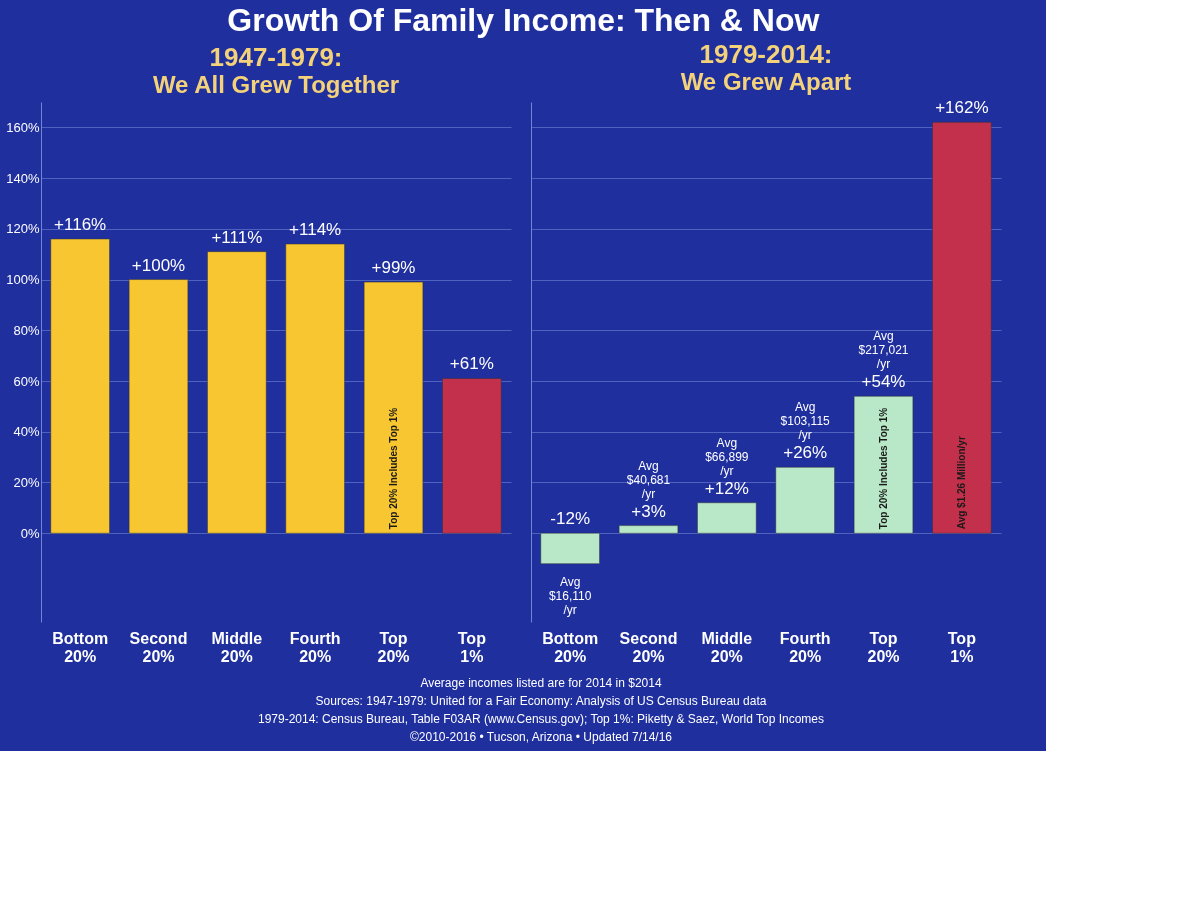 The height and width of the screenshot is (900, 1200). What do you see at coordinates (726, 488) in the screenshot?
I see `data-label: +12%` at bounding box center [726, 488].